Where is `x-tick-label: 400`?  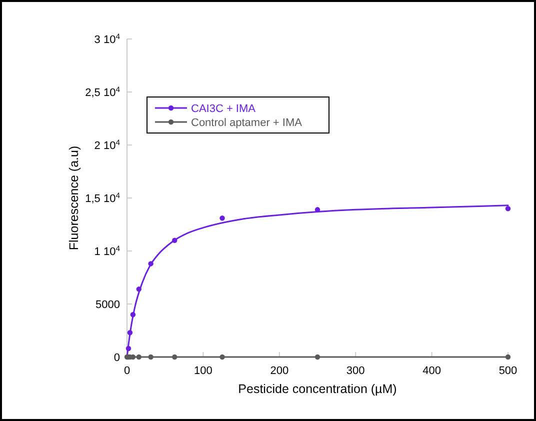 x-tick-label: 400 is located at coordinates (431, 371).